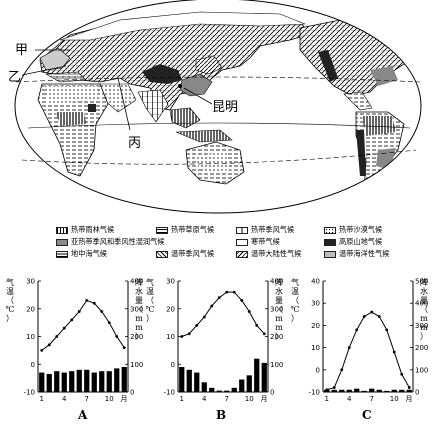 This screenshot has width=434, height=429. What do you see at coordinates (180, 86) in the screenshot?
I see `kunming-dot` at bounding box center [180, 86].